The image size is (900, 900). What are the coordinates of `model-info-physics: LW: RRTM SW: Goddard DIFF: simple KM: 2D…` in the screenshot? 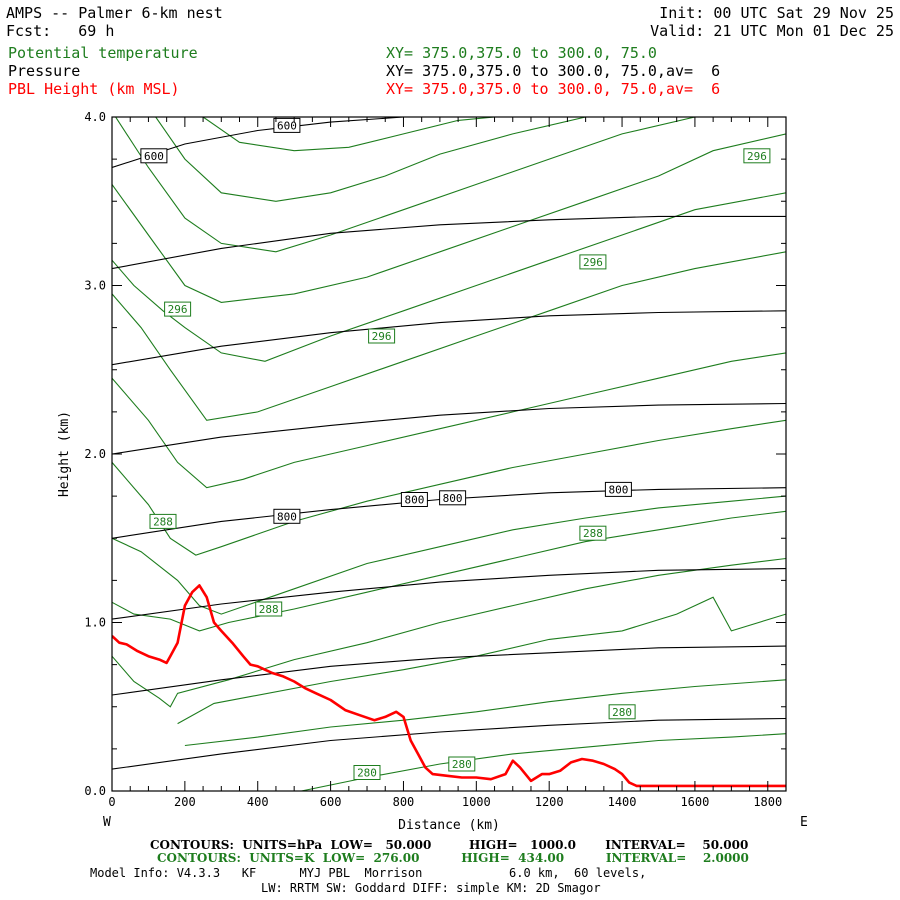 It's located at (431, 888).